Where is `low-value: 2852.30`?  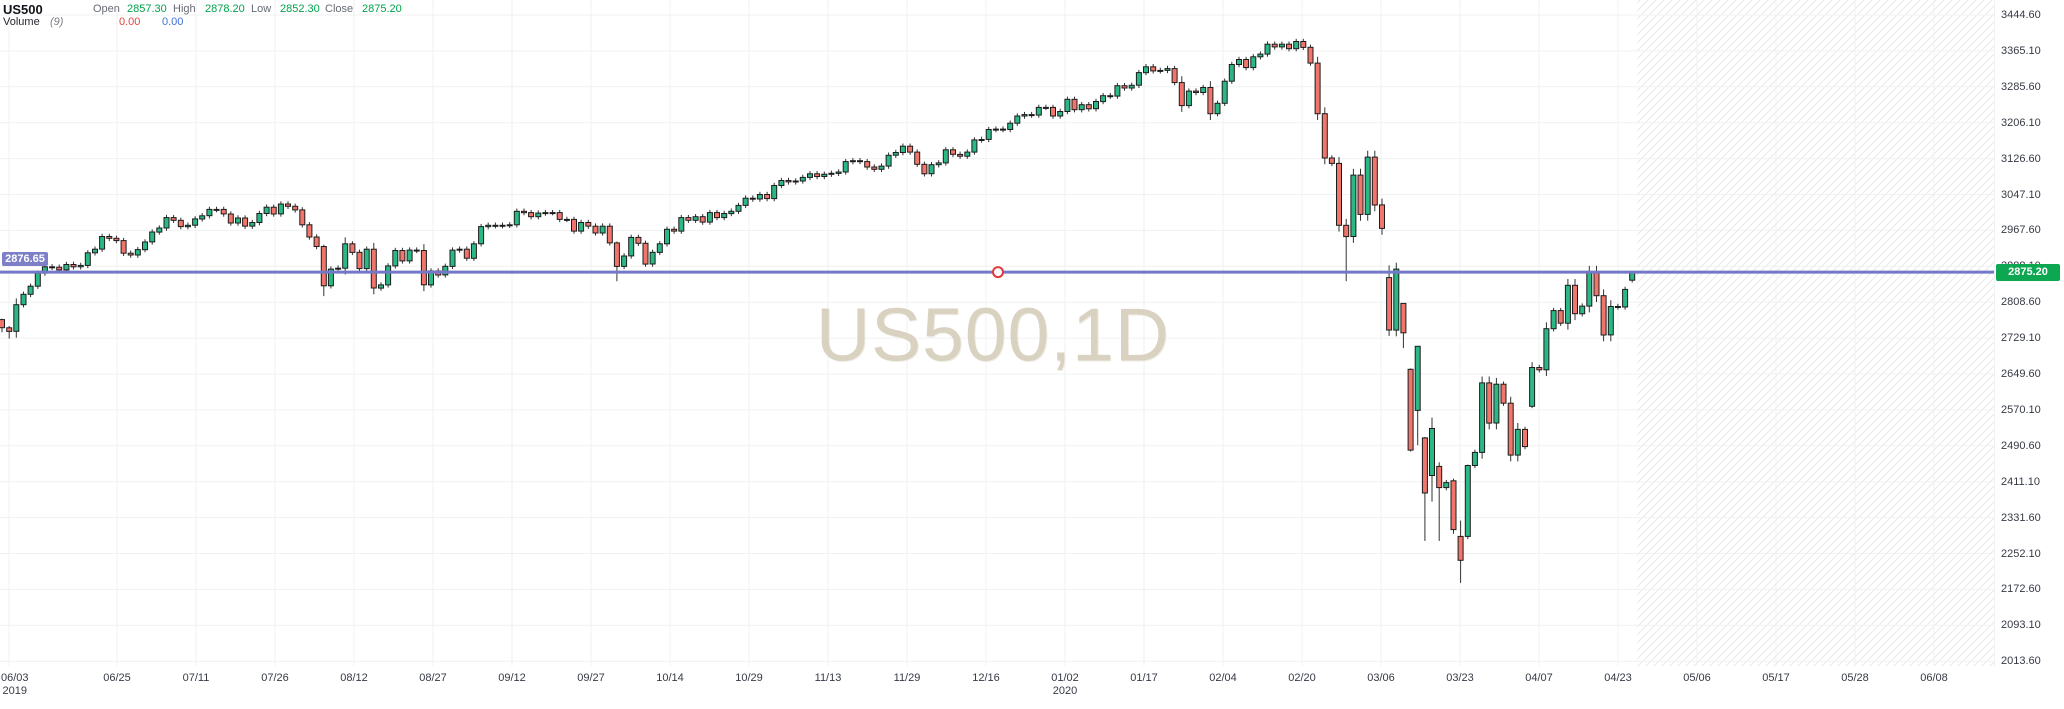 low-value: 2852.30 is located at coordinates (300, 9).